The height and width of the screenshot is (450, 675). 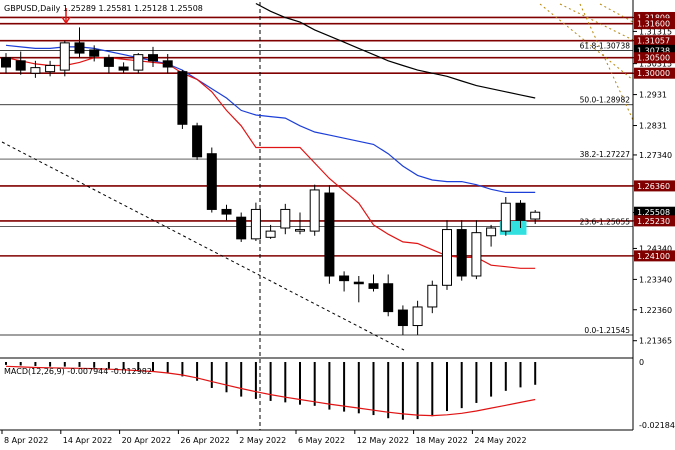 I want to click on price-tag: 1.26360, so click(x=654, y=186).